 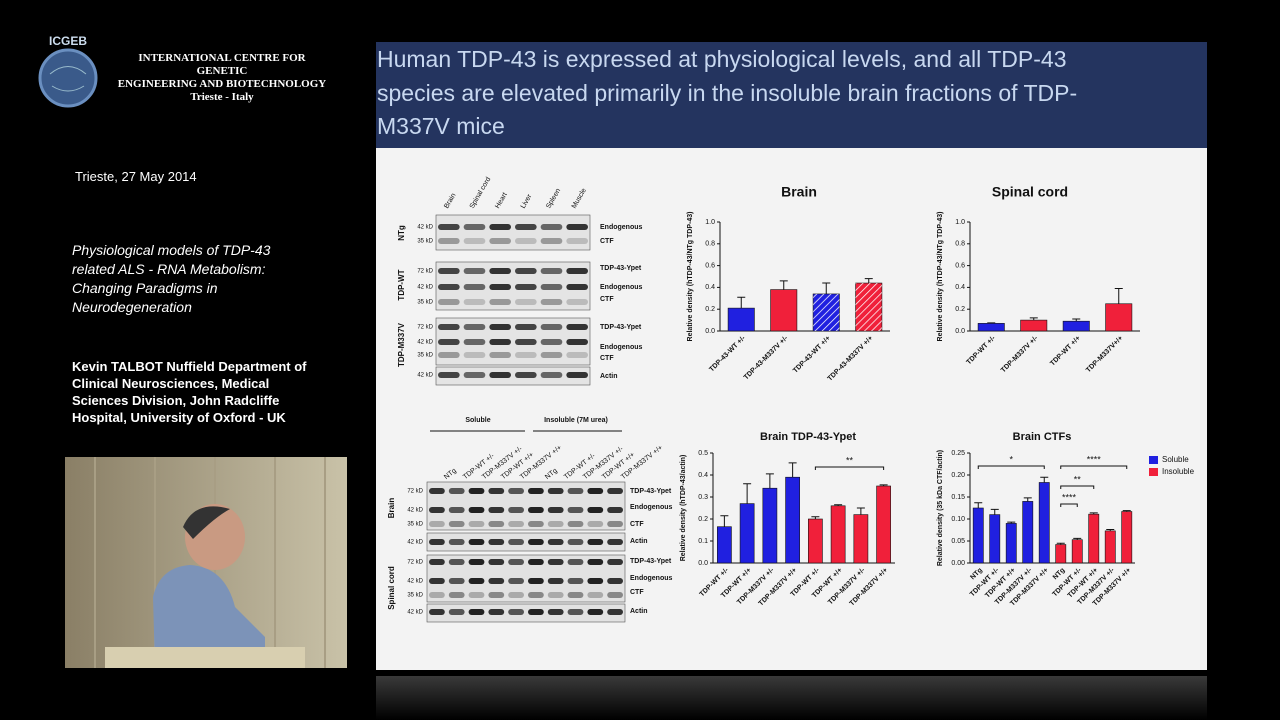 What do you see at coordinates (960, 331) in the screenshot?
I see `y-tick-label: 0.0` at bounding box center [960, 331].